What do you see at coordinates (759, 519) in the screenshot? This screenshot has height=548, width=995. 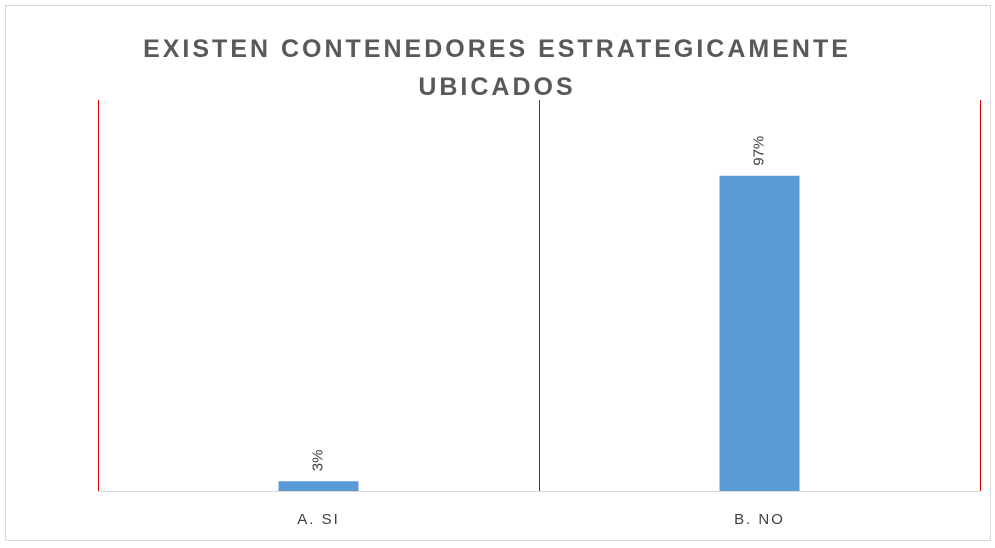 I see `x-tick-label: B. NO` at bounding box center [759, 519].